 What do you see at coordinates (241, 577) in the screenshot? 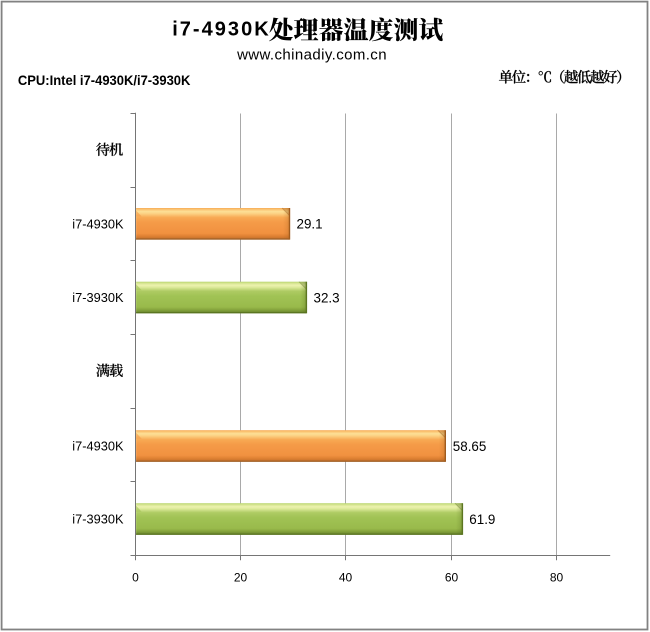
I see `svg-text: 20` at bounding box center [241, 577].